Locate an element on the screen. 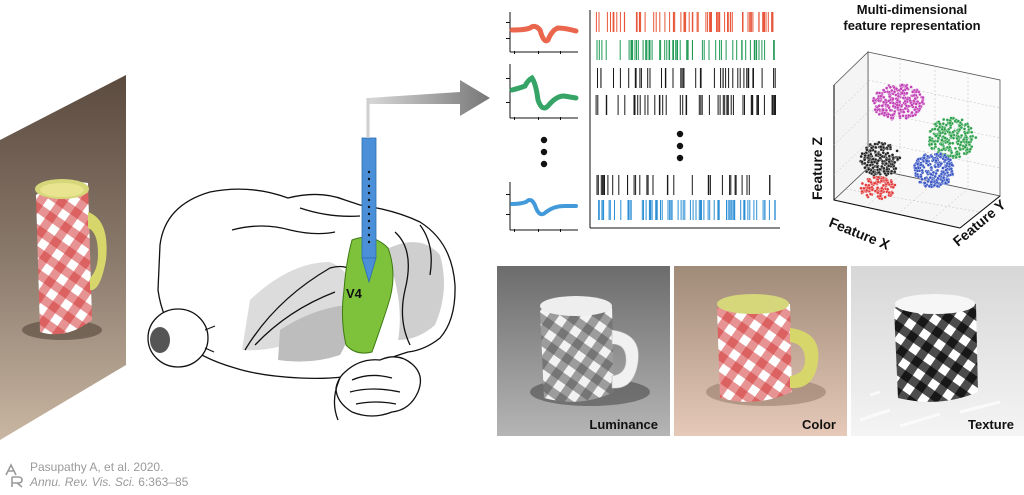  axis-z-label: Feature Z is located at coordinates (817, 168).